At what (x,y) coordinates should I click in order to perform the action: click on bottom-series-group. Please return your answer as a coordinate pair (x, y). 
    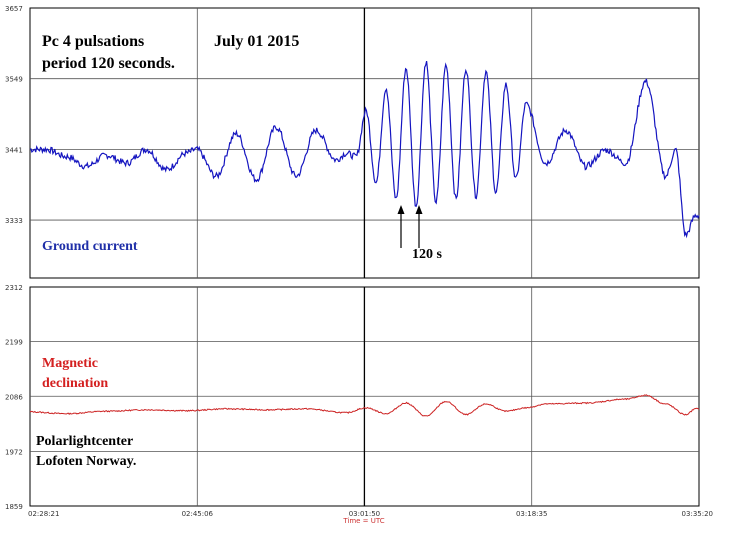
    Looking at the image, I should click on (364, 405).